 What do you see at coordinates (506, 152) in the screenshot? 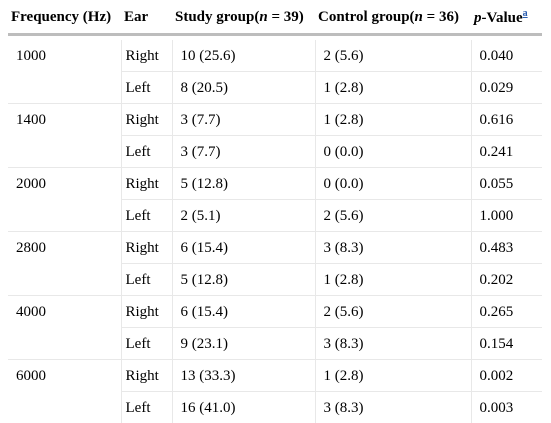
I see `cell-p: 0.241` at bounding box center [506, 152].